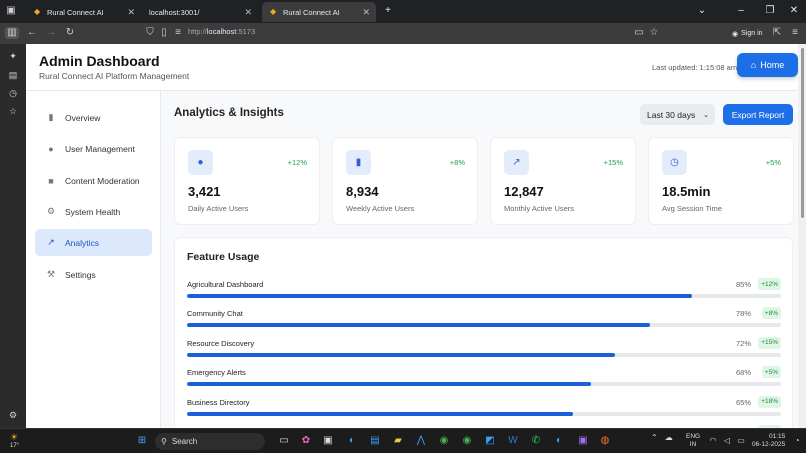  Describe the element at coordinates (223, 257) in the screenshot. I see `feature-usage-title: Feature Usage` at that location.